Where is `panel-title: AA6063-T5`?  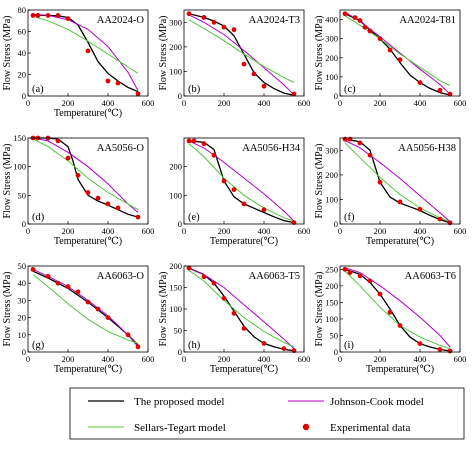 panel-title: AA6063-T5 is located at coordinates (274, 276).